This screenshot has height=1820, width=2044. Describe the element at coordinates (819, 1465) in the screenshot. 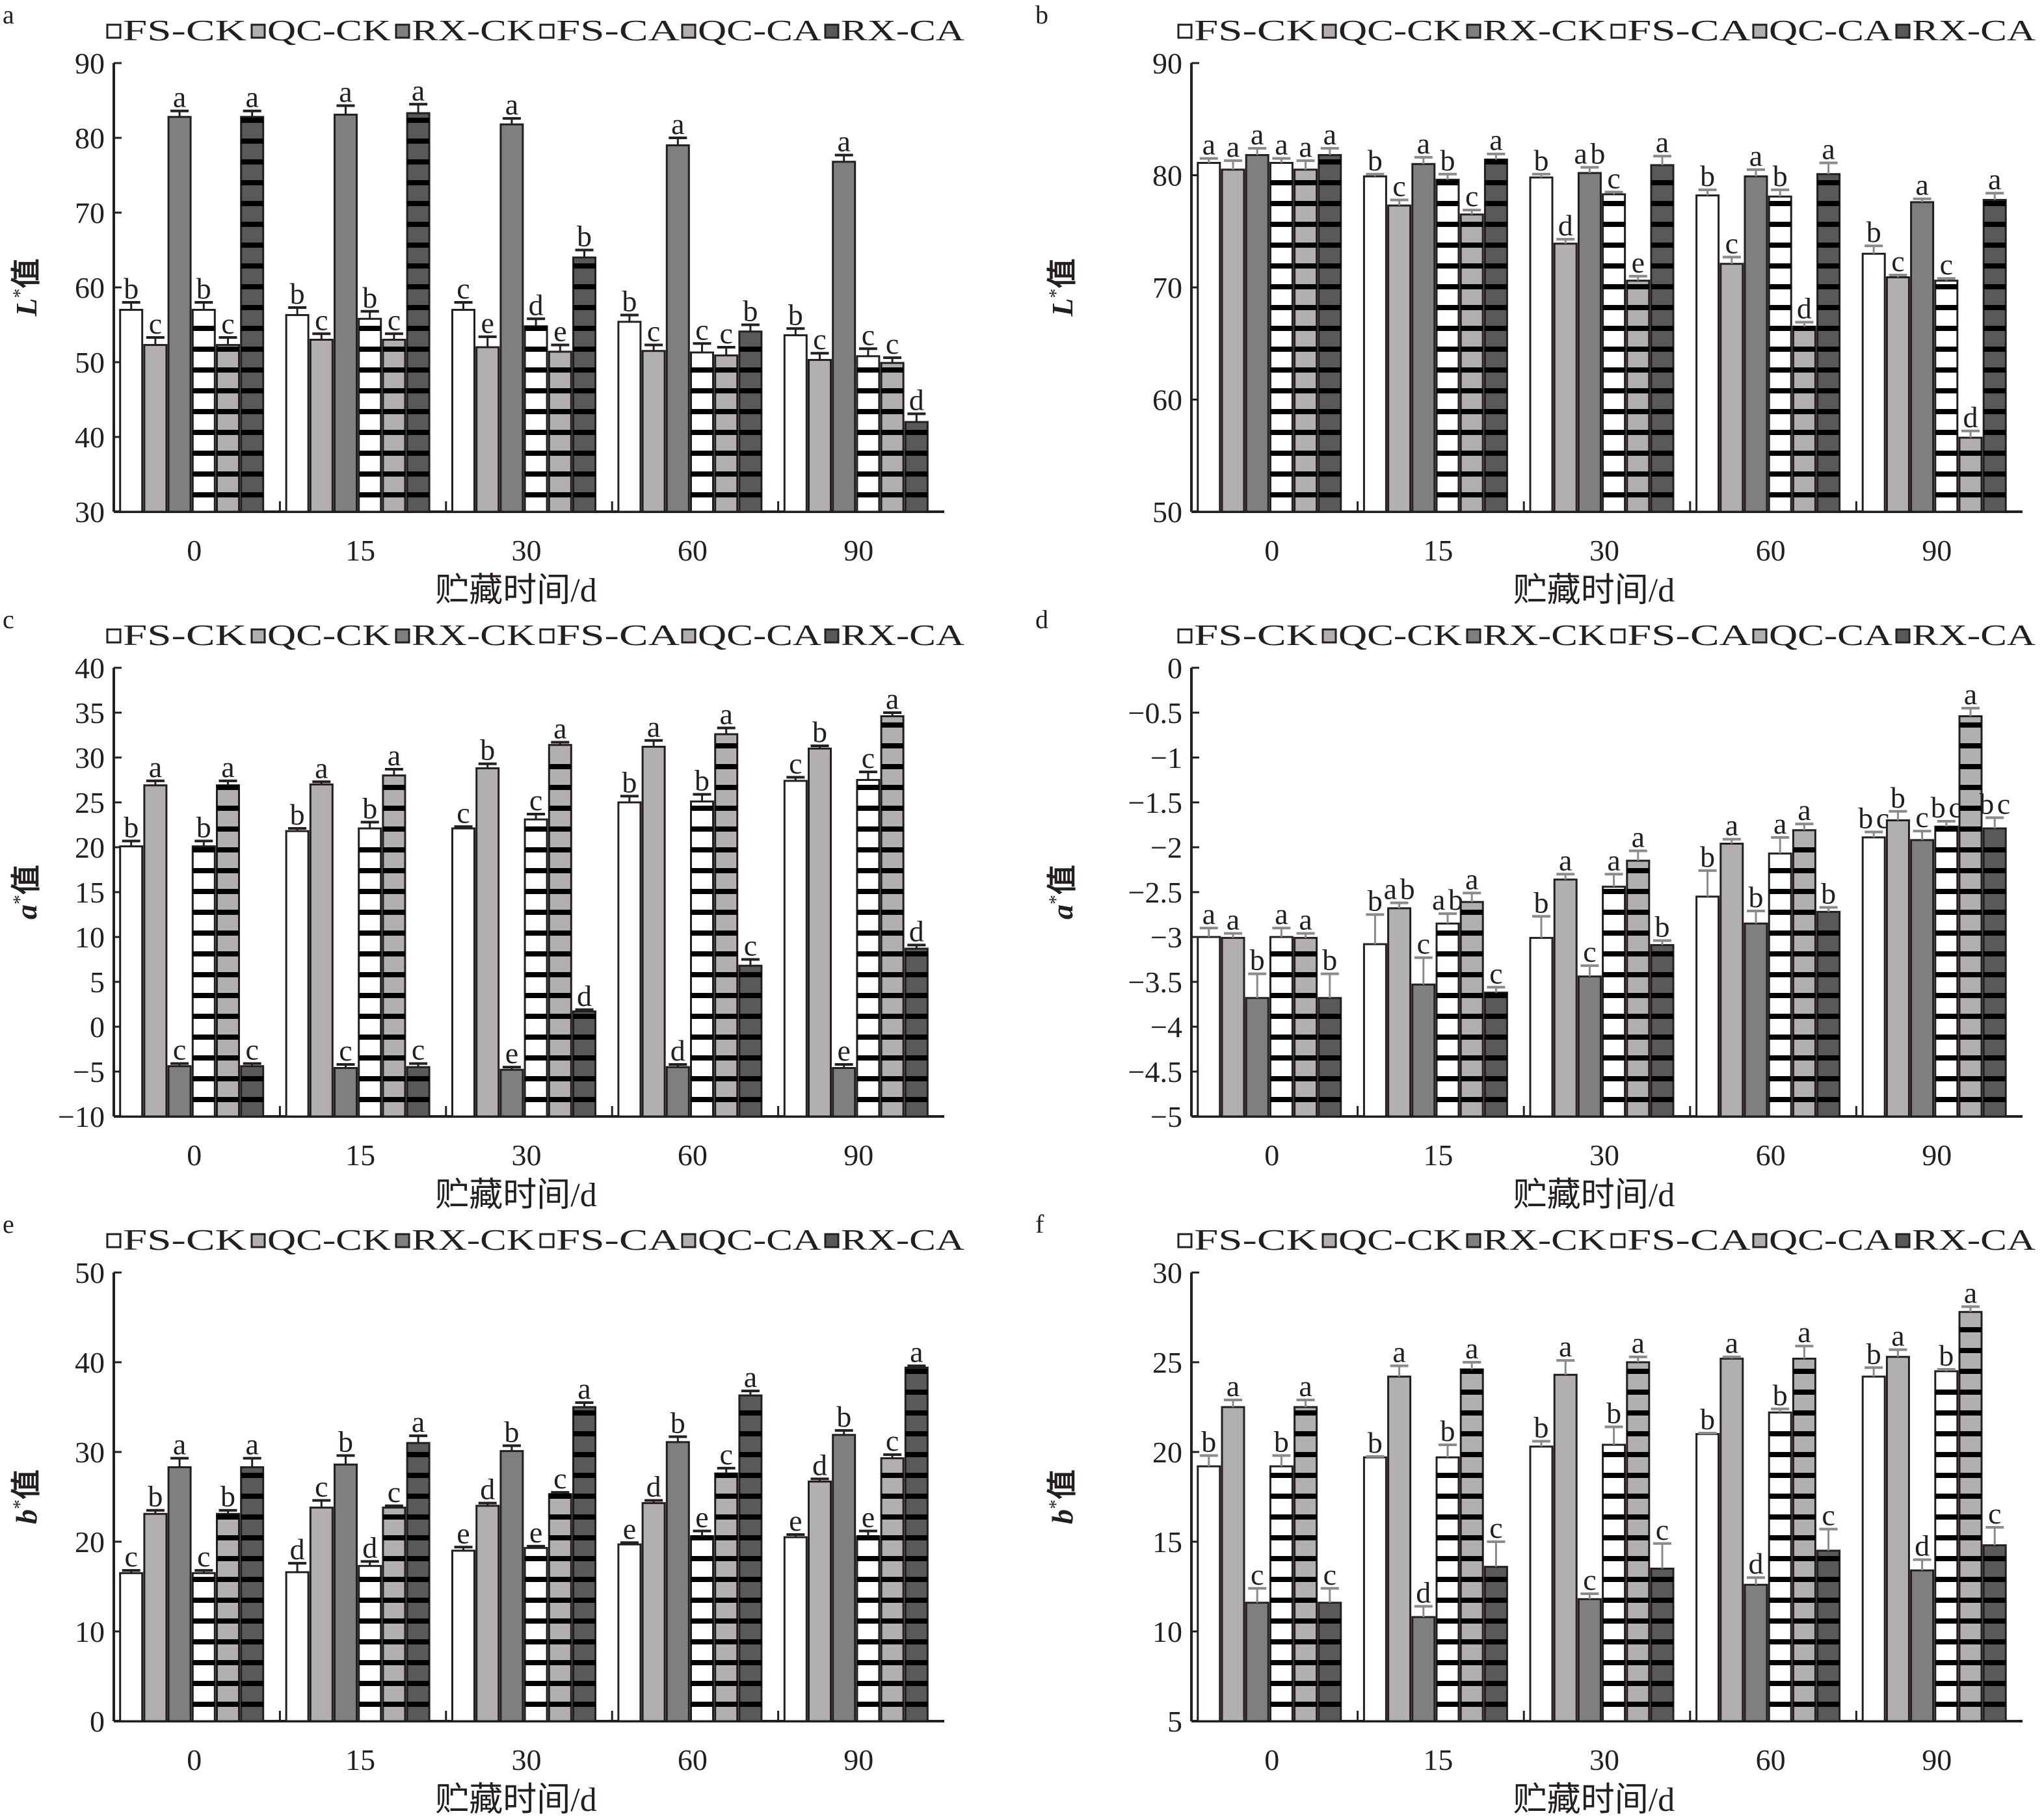

I see `significance-letter: d` at that location.